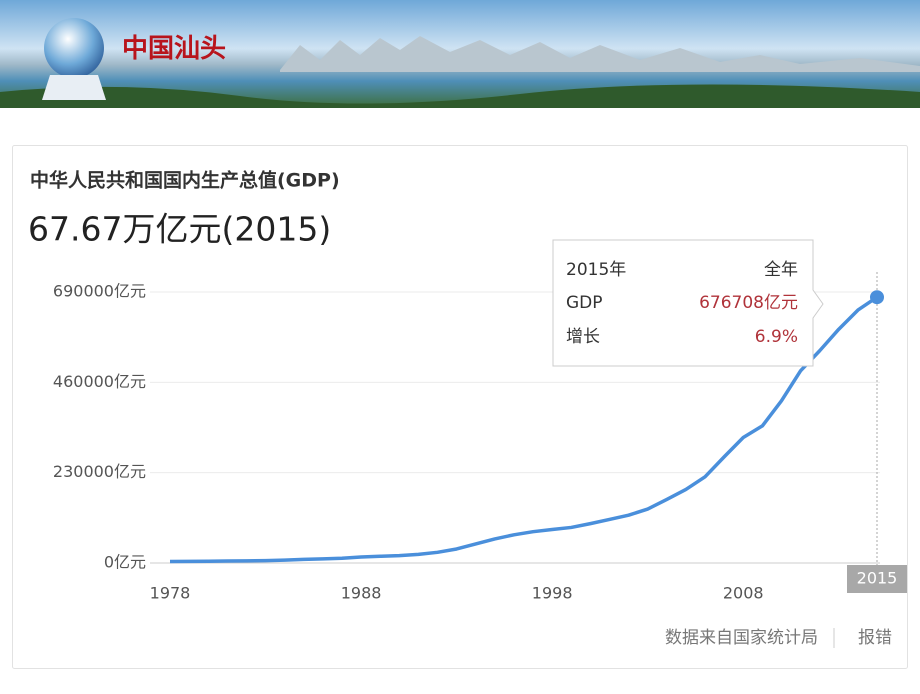 Image resolution: width=920 pixels, height=694 pixels. I want to click on report-link: 报错, so click(875, 638).